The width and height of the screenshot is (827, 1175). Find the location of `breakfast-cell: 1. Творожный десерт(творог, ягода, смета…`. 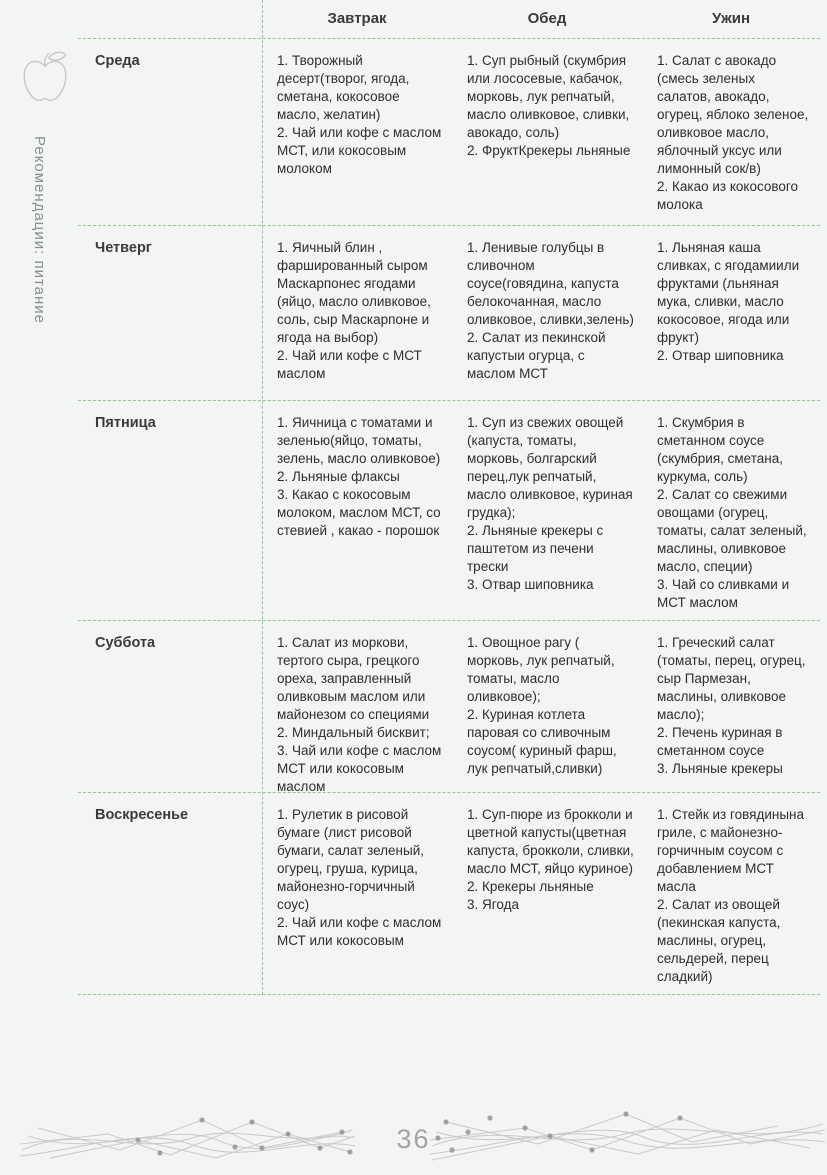

breakfast-cell: 1. Творожный десерт(творог, ягода, смета… is located at coordinates (359, 114).